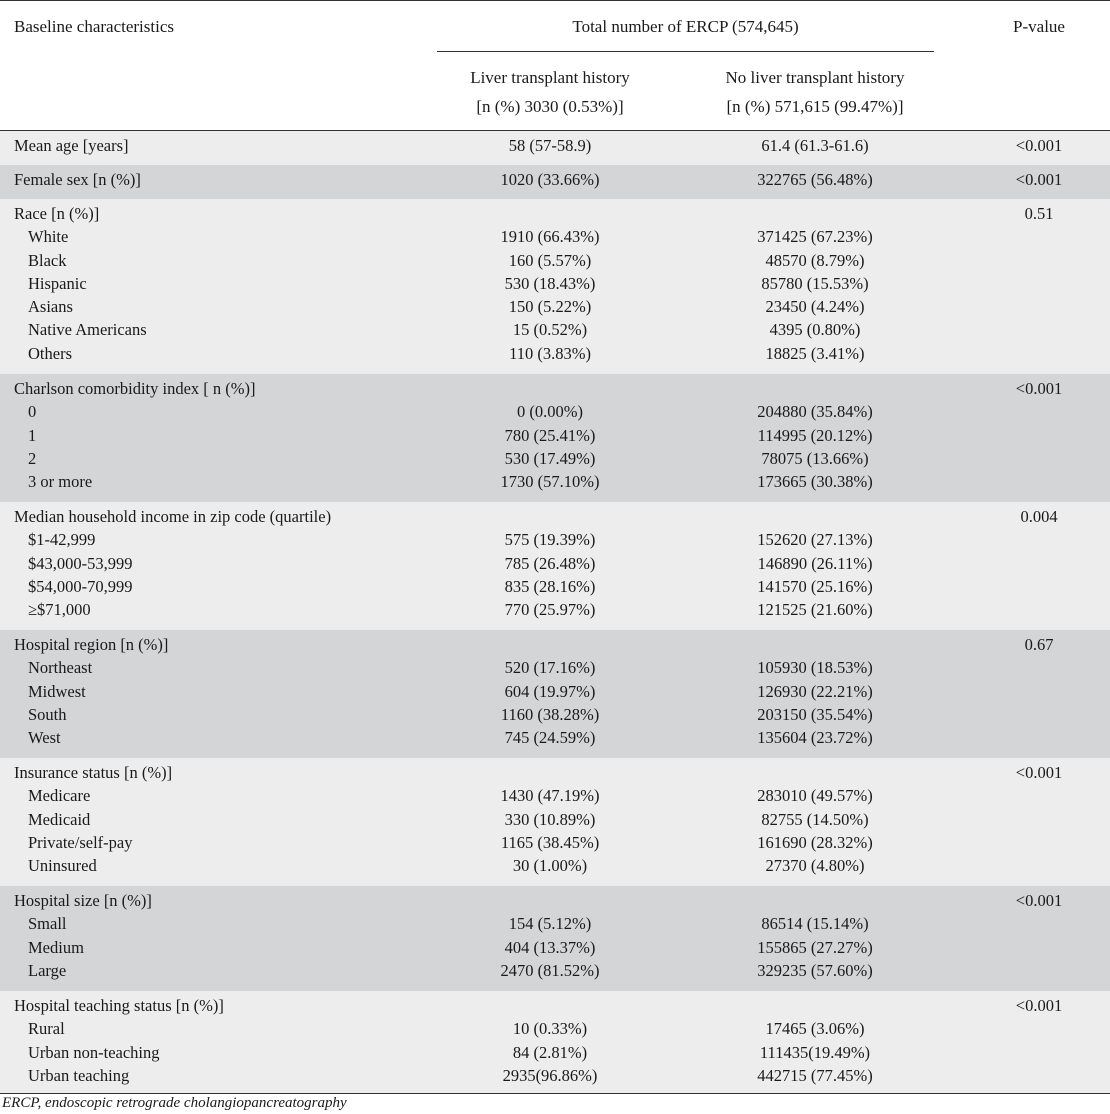 This screenshot has height=1114, width=1110. What do you see at coordinates (57, 691) in the screenshot?
I see `row-label: Midwest` at bounding box center [57, 691].